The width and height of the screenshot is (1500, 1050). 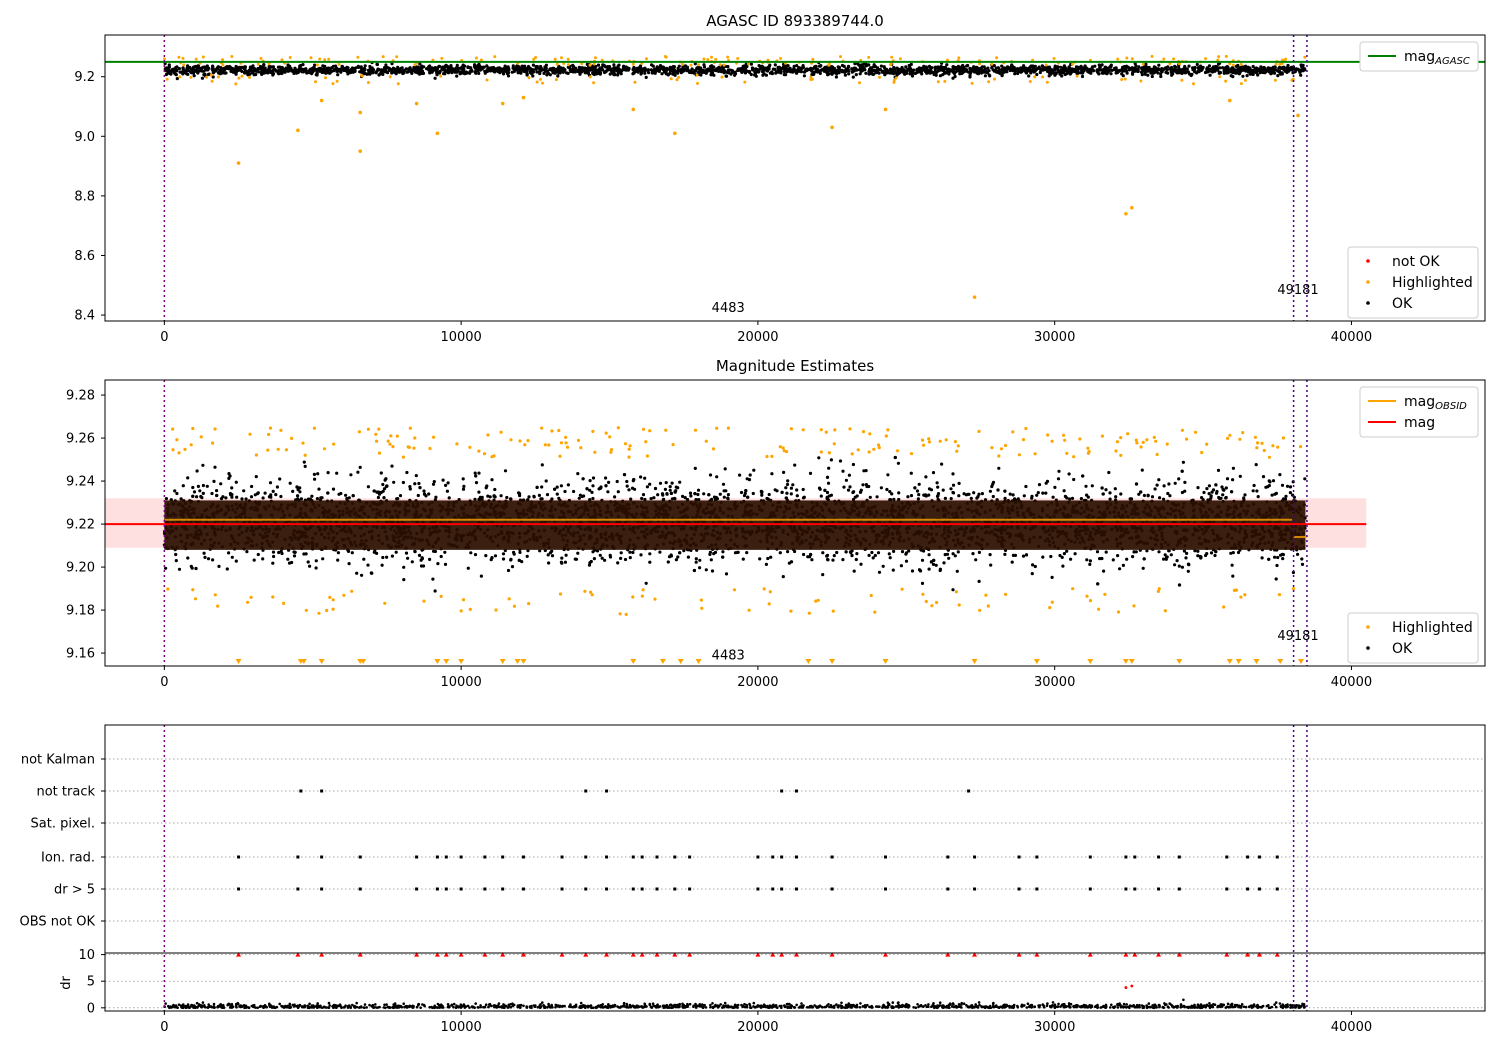 What do you see at coordinates (164, 337) in the screenshot?
I see `x-tick-label: 0` at bounding box center [164, 337].